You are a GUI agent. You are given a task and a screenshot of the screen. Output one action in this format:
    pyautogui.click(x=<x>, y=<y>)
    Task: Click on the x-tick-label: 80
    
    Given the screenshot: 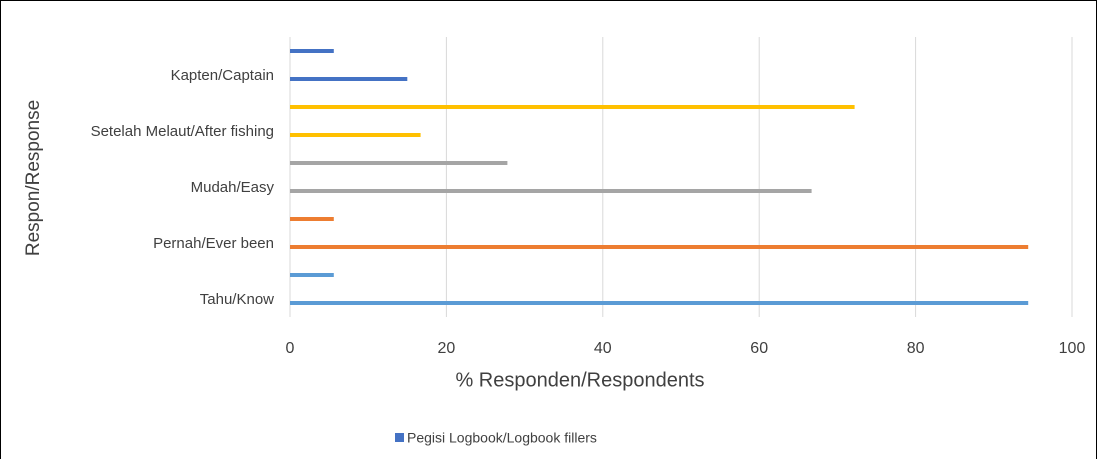 What is the action you would take?
    pyautogui.click(x=916, y=348)
    